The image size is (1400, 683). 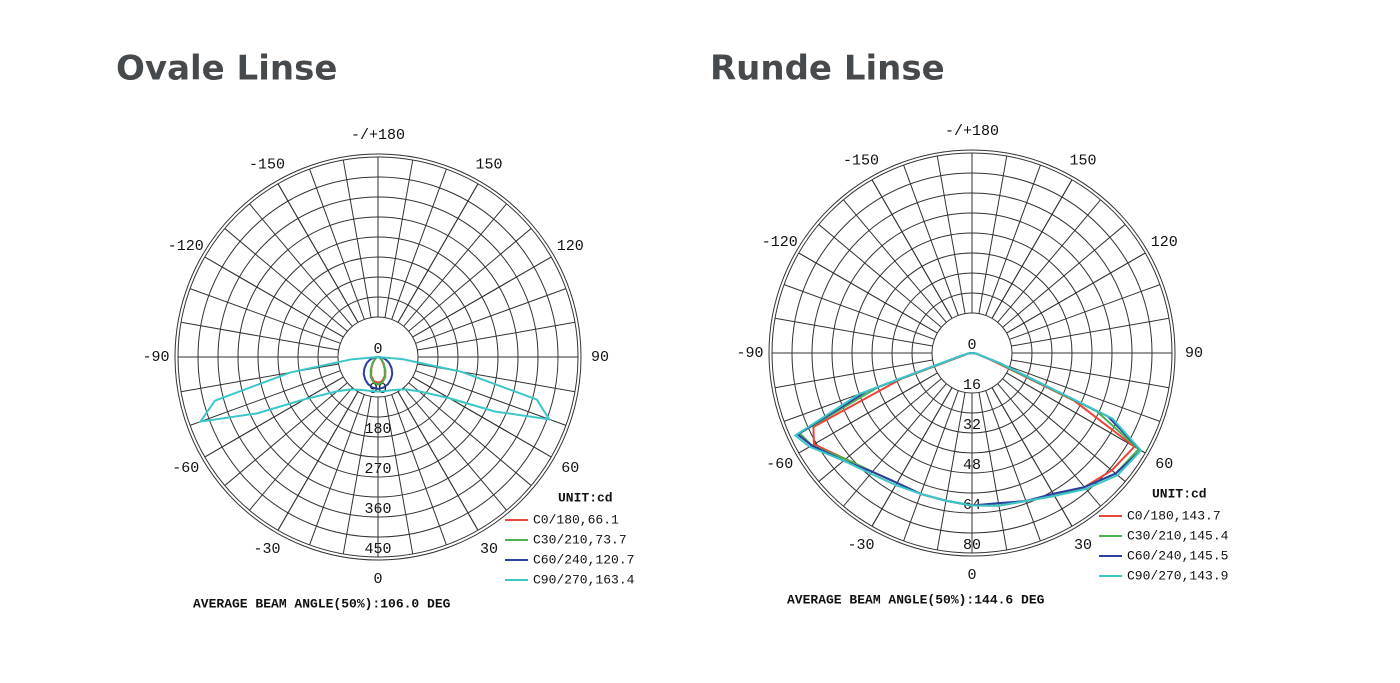 I want to click on legend-label: C60/240,145.5, so click(x=1177, y=555).